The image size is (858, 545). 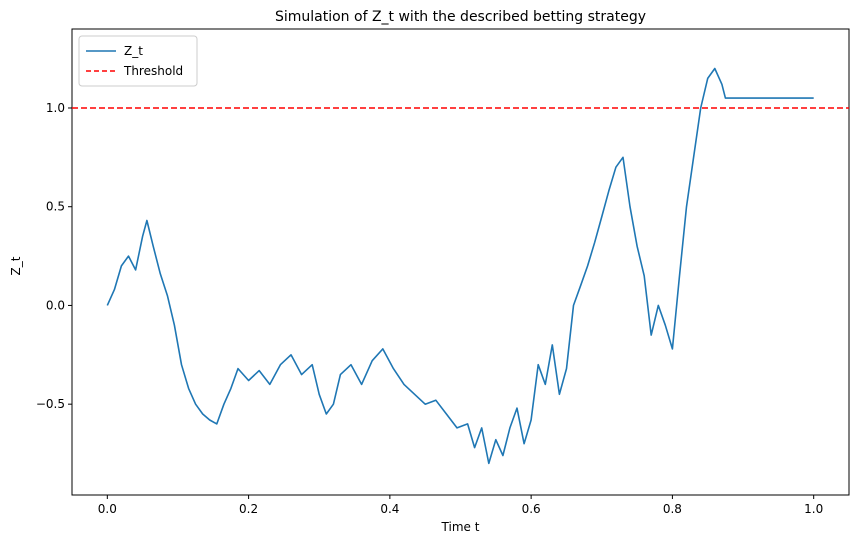 What do you see at coordinates (138, 61) in the screenshot?
I see `legend: Z_t Threshold` at bounding box center [138, 61].